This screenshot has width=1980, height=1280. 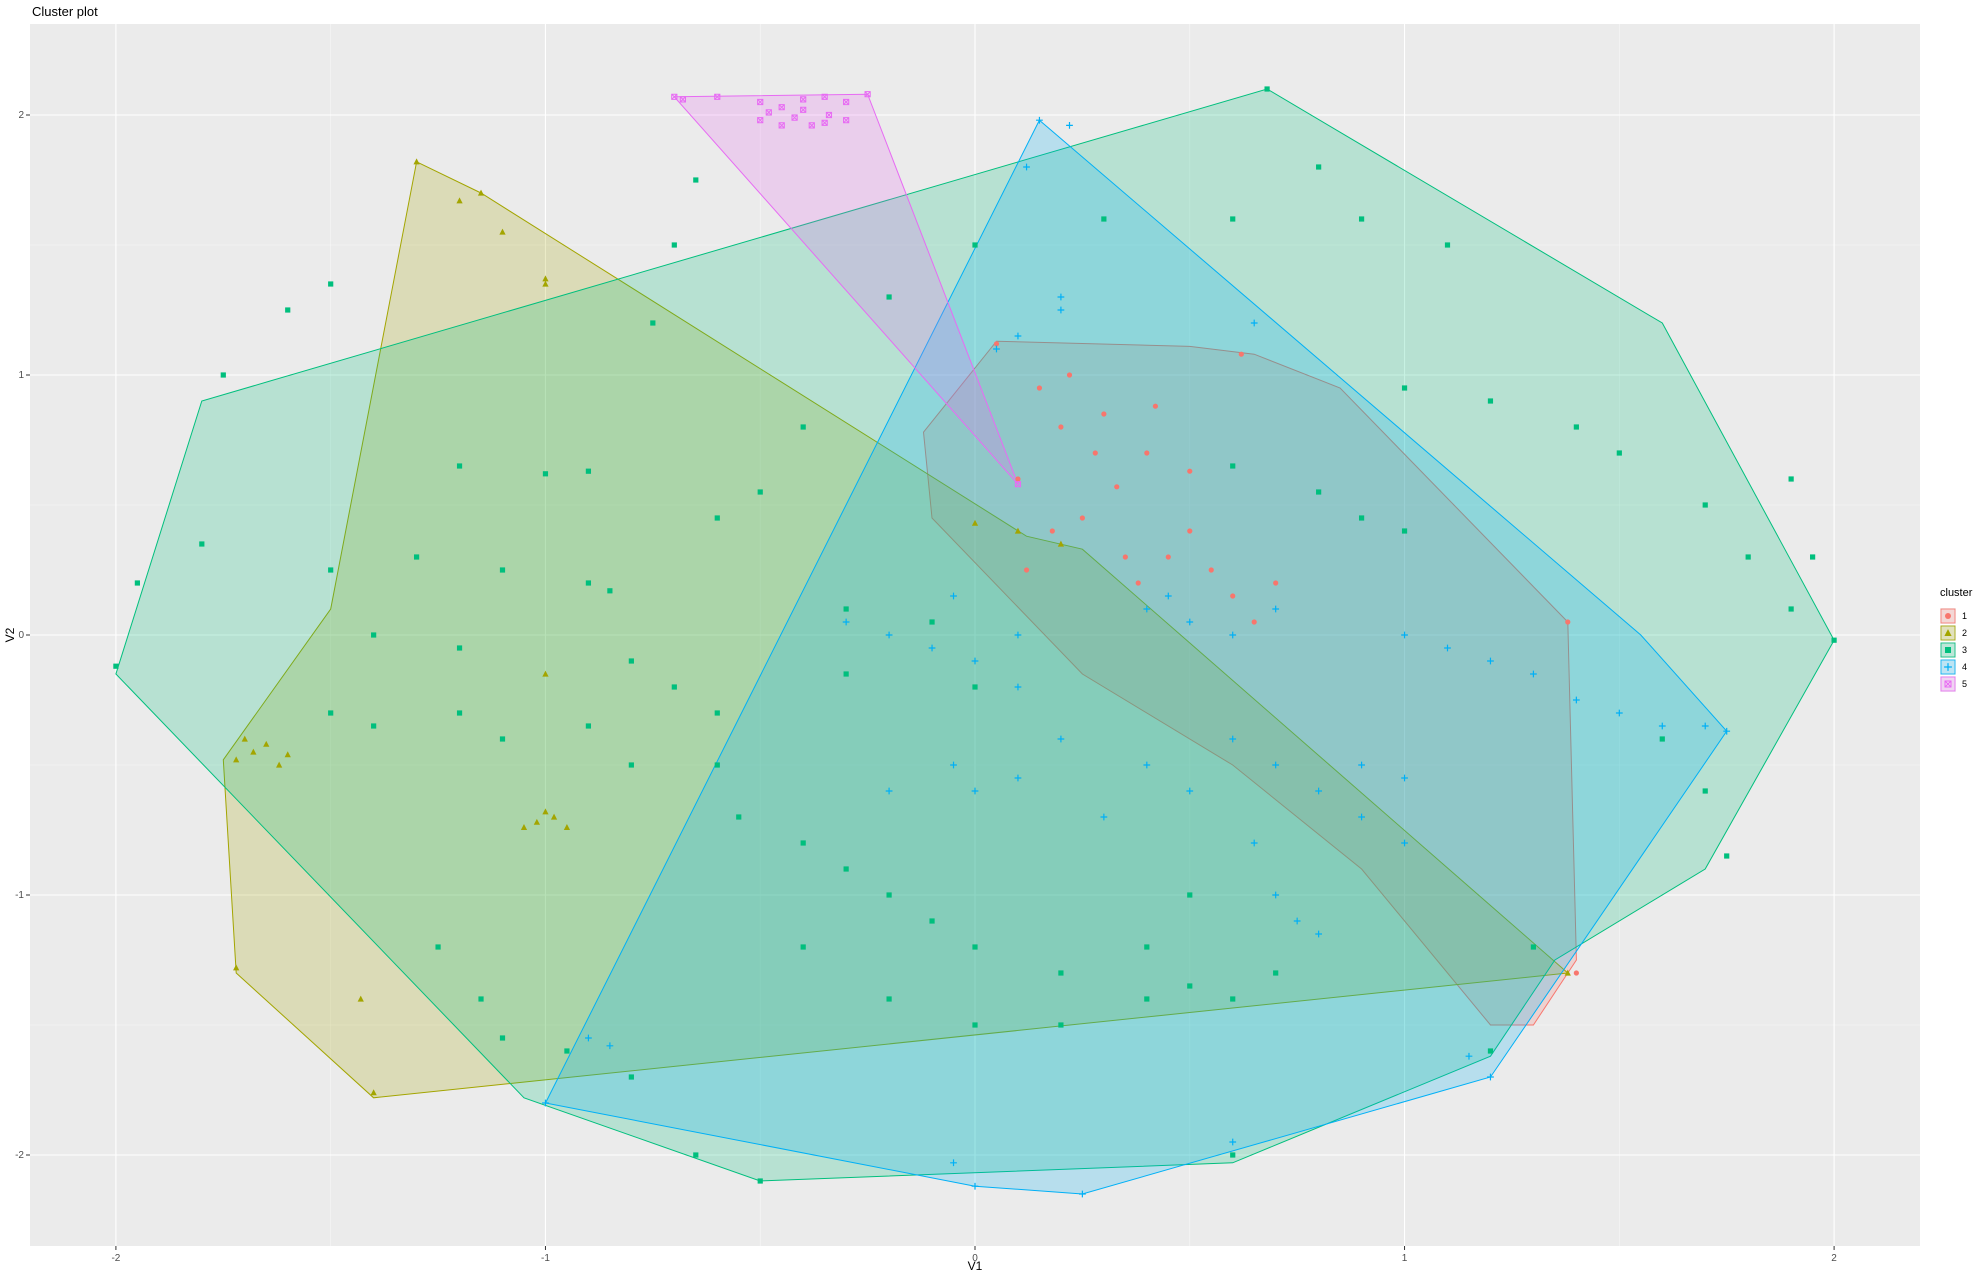 I want to click on cluster-5-points, so click(x=846, y=289).